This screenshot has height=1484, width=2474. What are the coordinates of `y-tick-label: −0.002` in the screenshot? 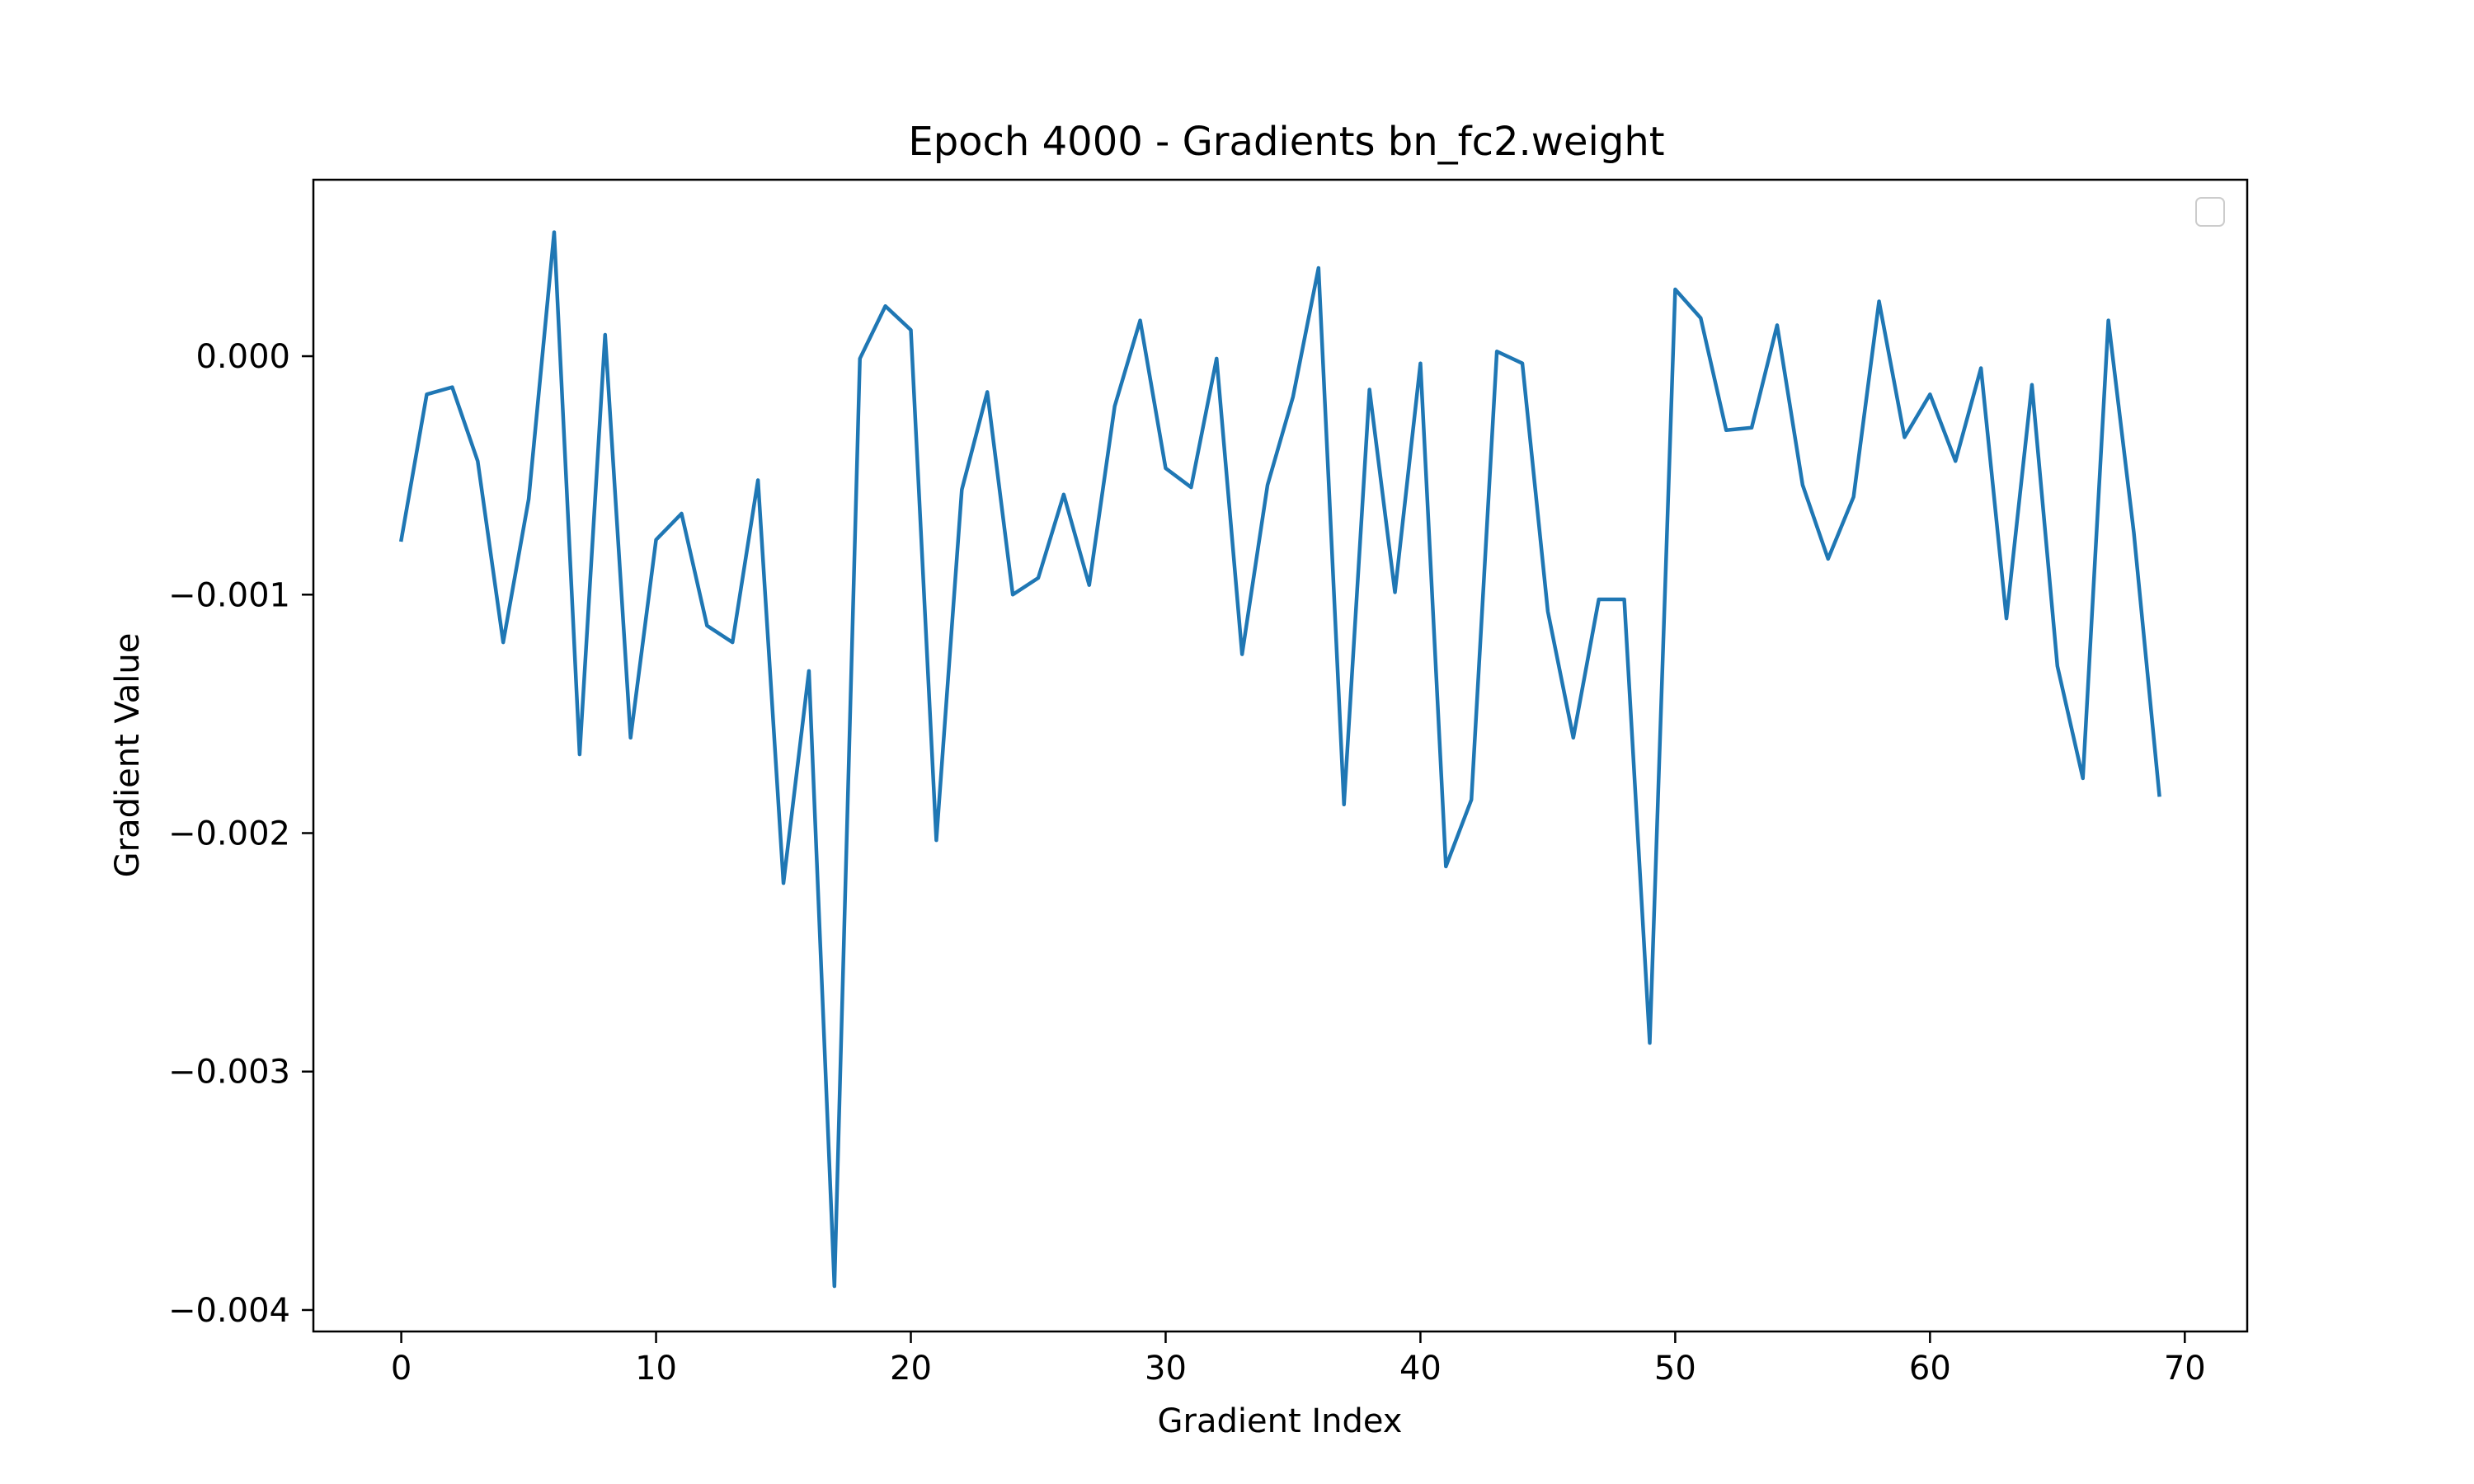 It's located at (229, 834).